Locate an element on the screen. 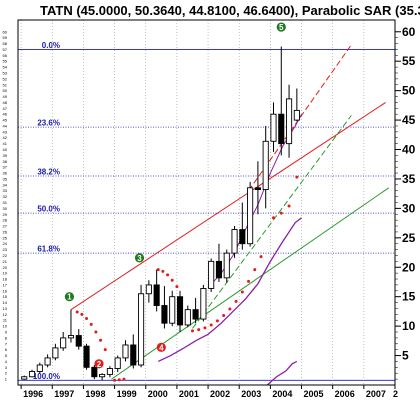 This screenshot has width=420, height=400. y-minor-tick-label: 54 is located at coordinates (5, 67).